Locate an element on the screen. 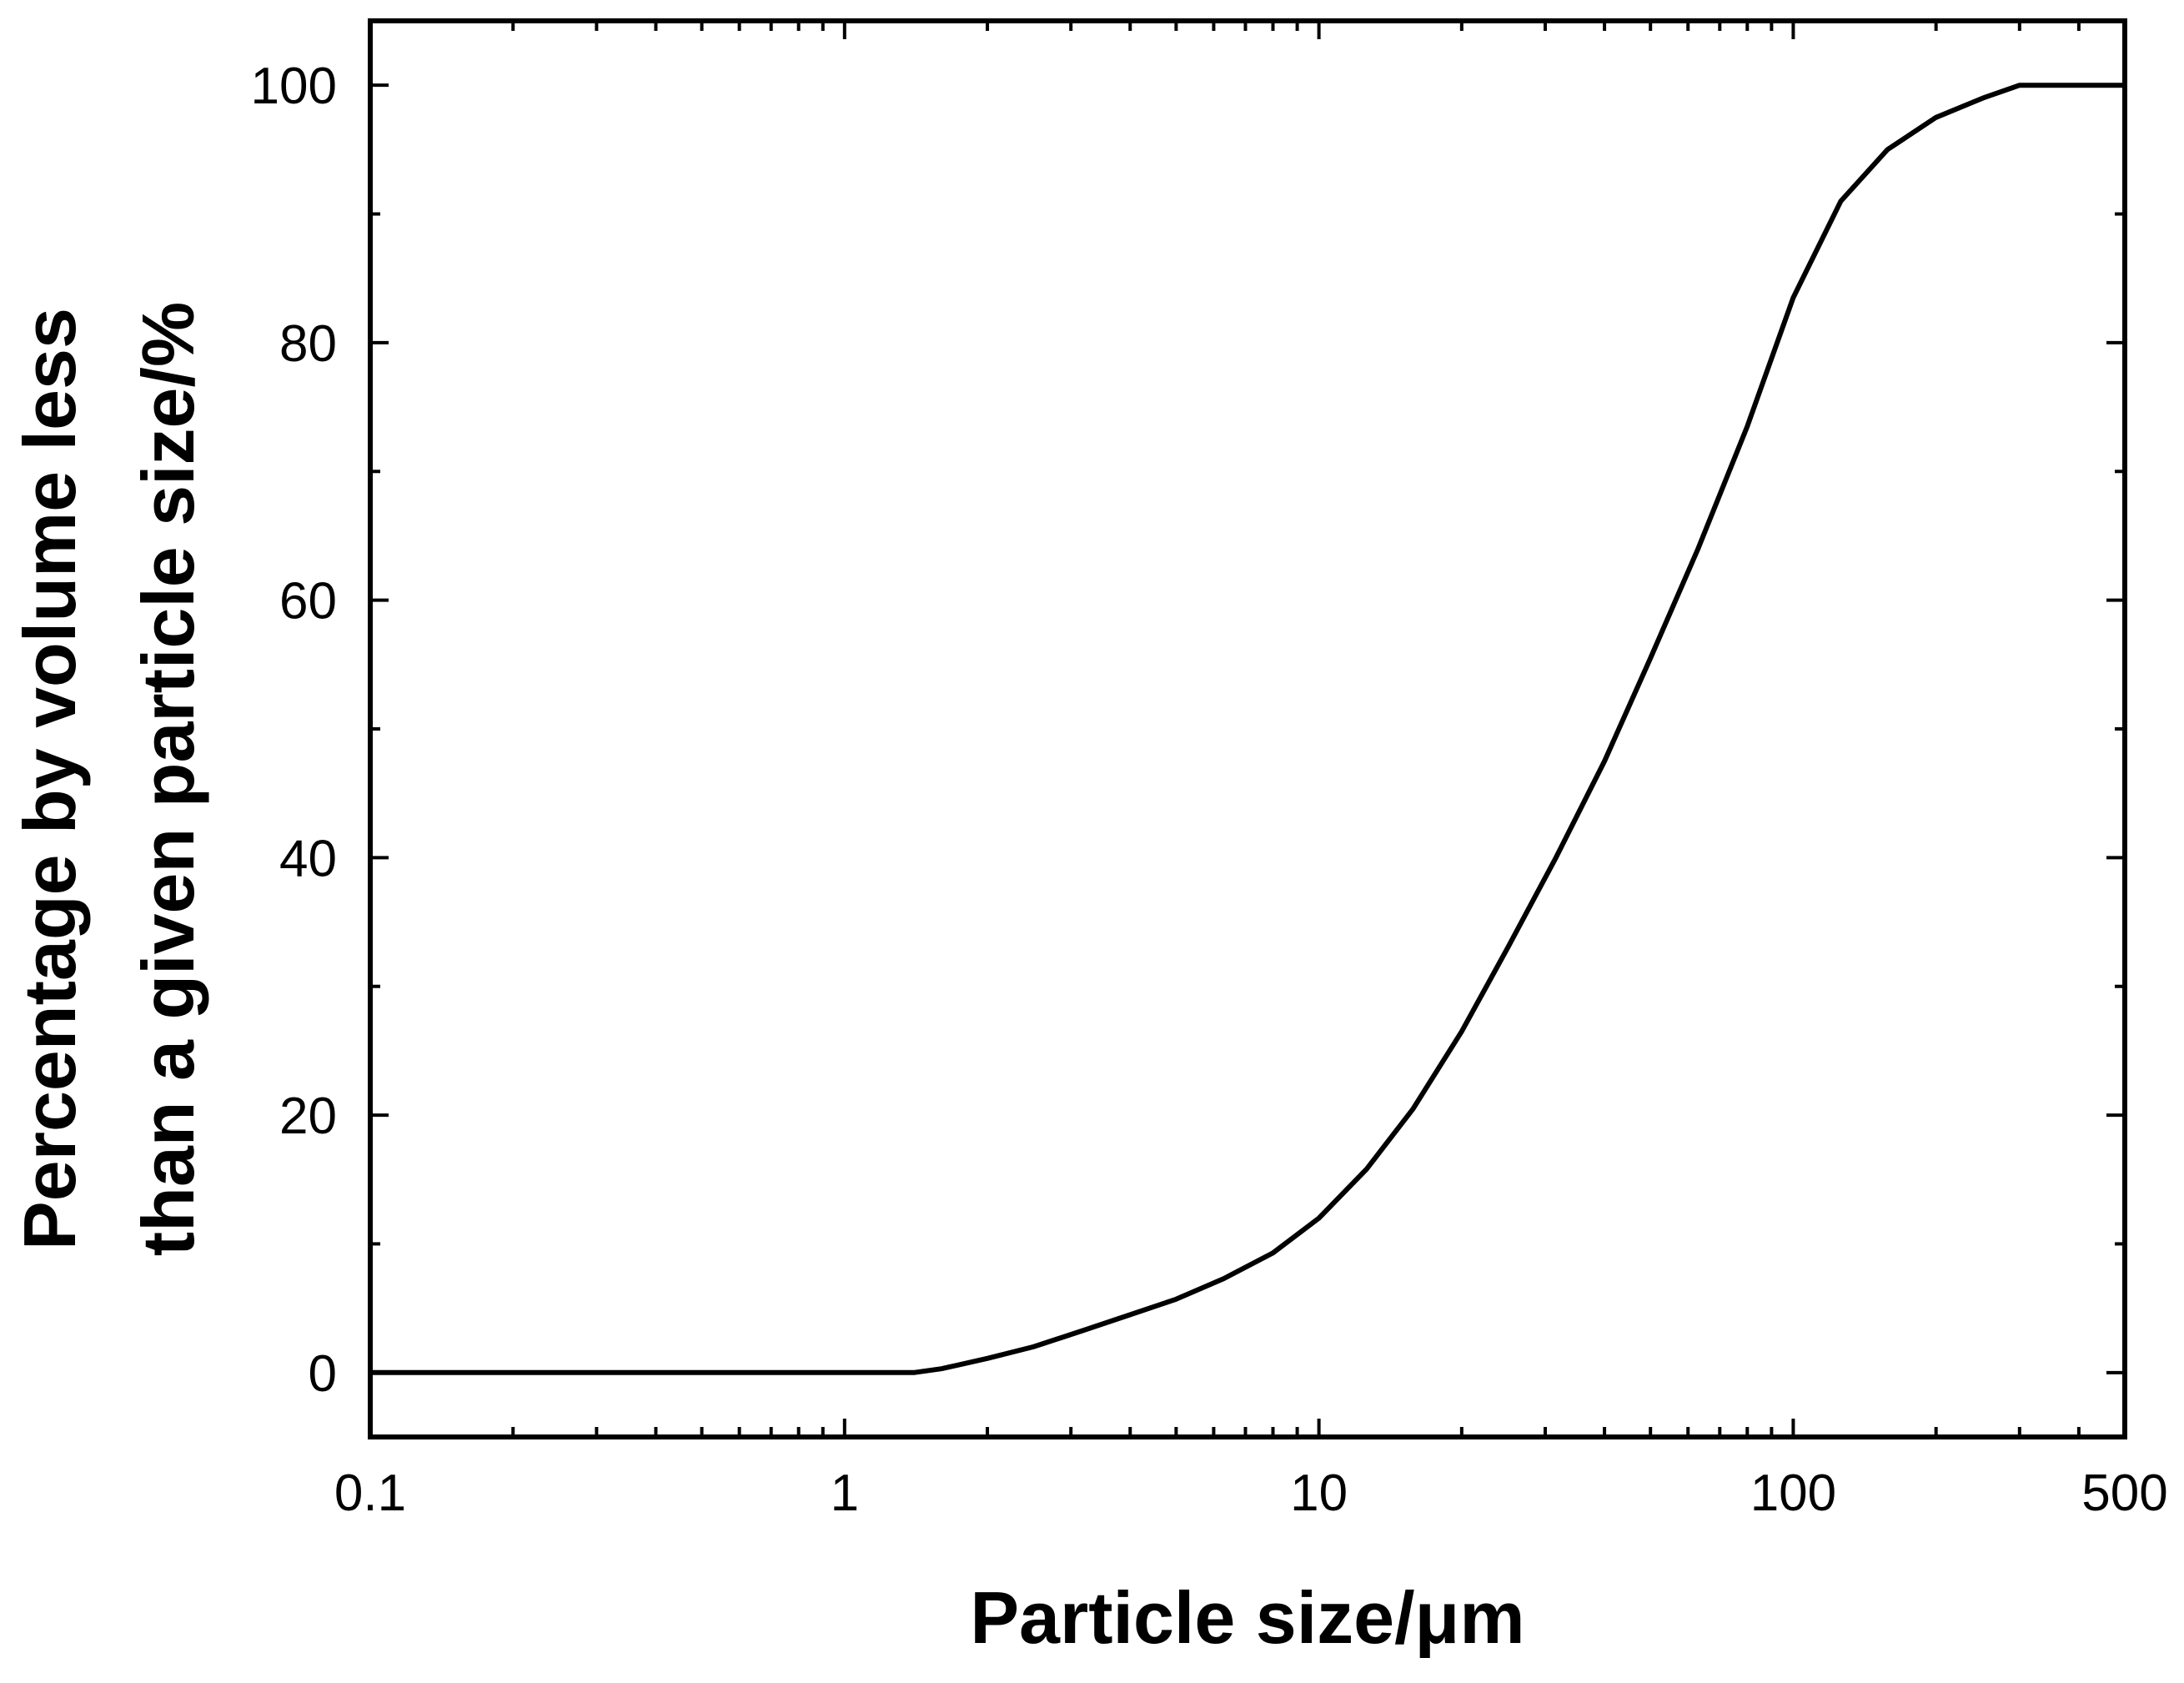 The image size is (2184, 1683). y-tick-label: 40 is located at coordinates (308, 859).